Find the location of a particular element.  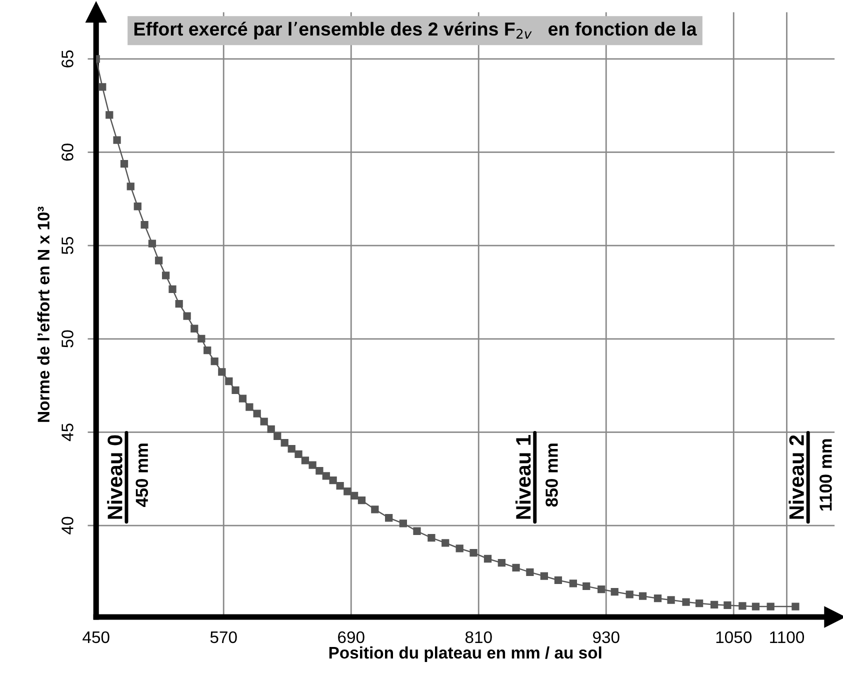

y-axis-title: Norme de l’effort en N x 10³ is located at coordinates (43, 314).